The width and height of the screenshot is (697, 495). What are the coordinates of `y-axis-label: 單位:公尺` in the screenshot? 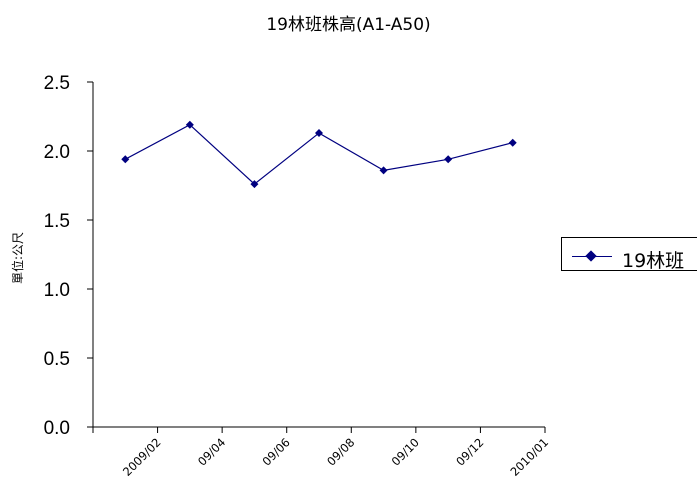 It's located at (17, 258).